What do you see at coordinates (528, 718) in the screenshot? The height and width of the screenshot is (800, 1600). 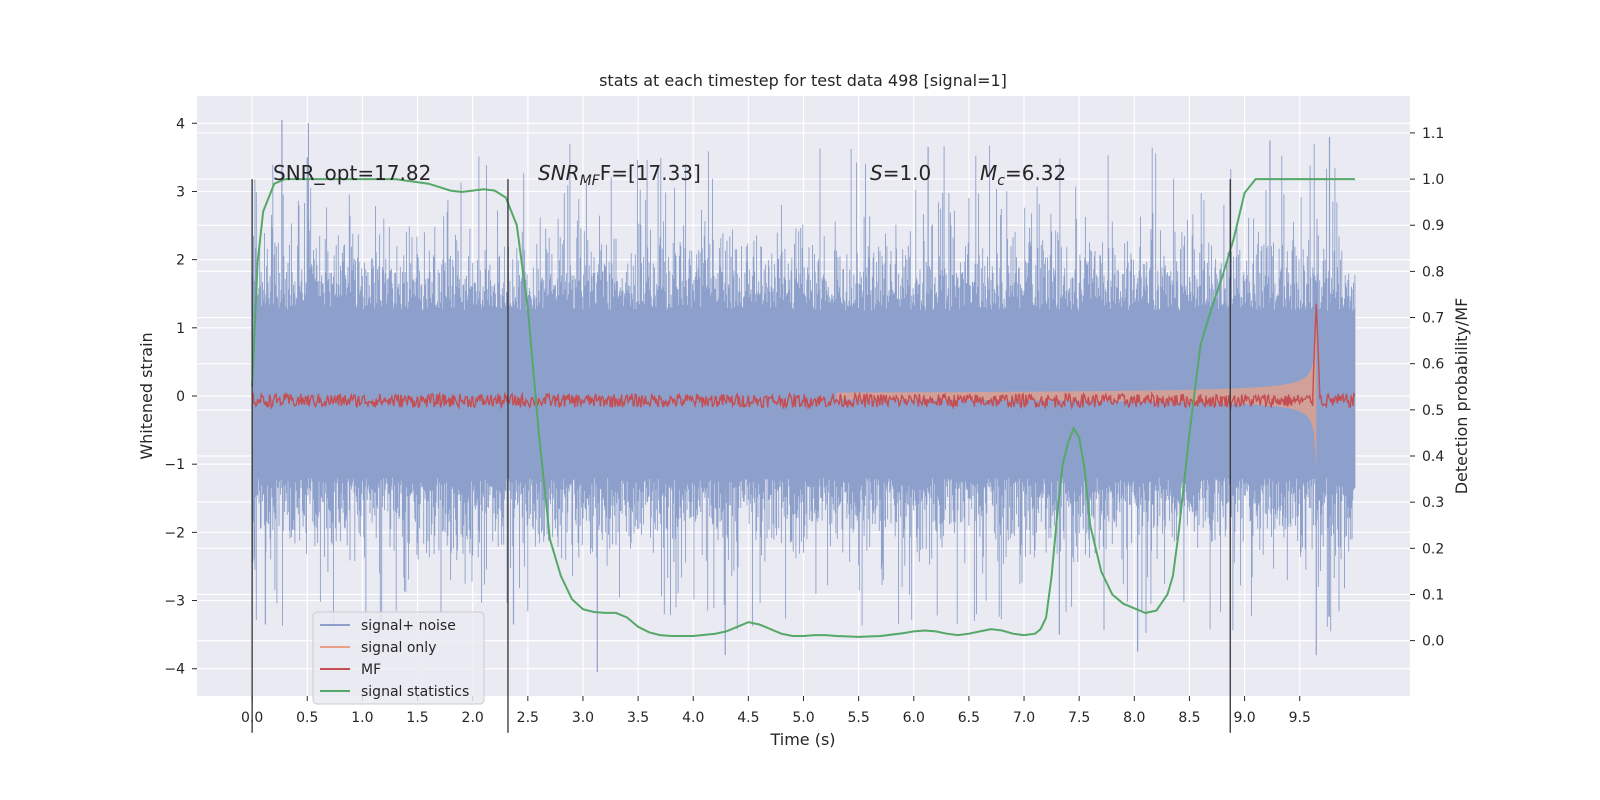 I see `x-tick-label: 2.5` at bounding box center [528, 718].